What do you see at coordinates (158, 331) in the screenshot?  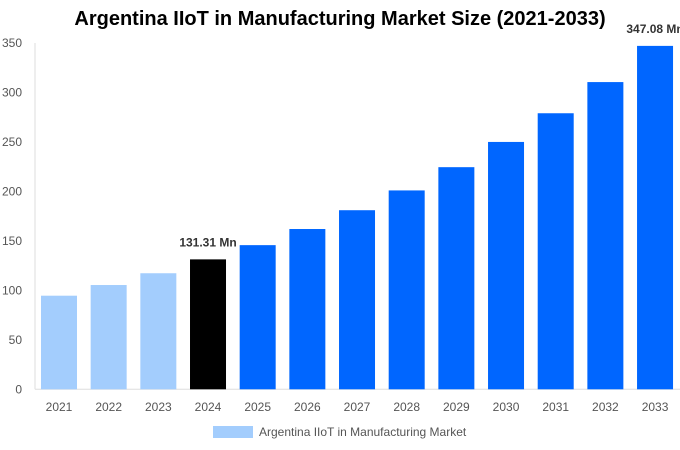 I see `bar-2023` at bounding box center [158, 331].